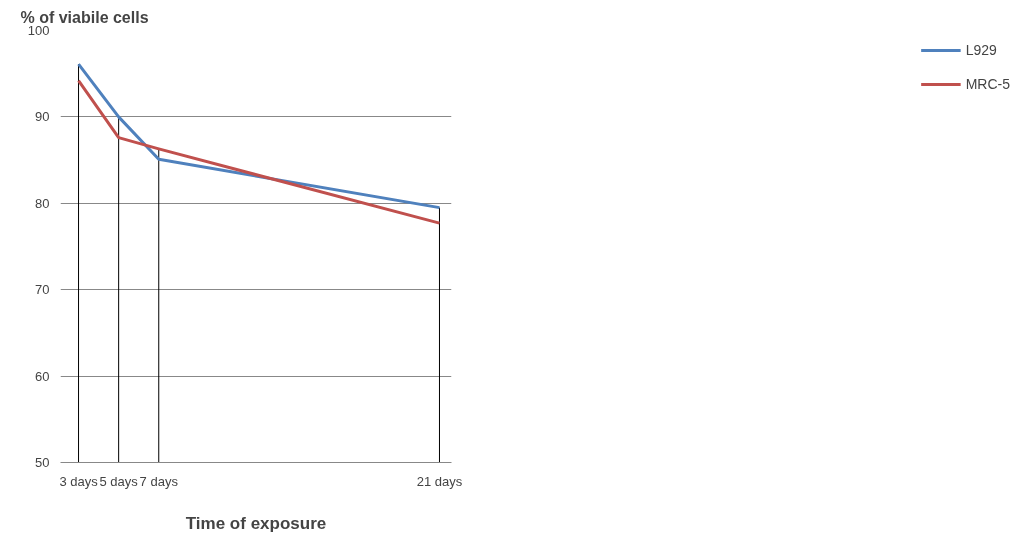  What do you see at coordinates (84, 17) in the screenshot?
I see `y-axis-title: % of viabile cells` at bounding box center [84, 17].